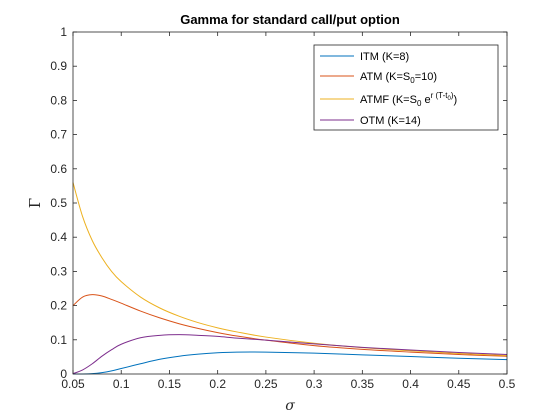  I want to click on legend-label-otm: OTM (K=14), so click(390, 121).